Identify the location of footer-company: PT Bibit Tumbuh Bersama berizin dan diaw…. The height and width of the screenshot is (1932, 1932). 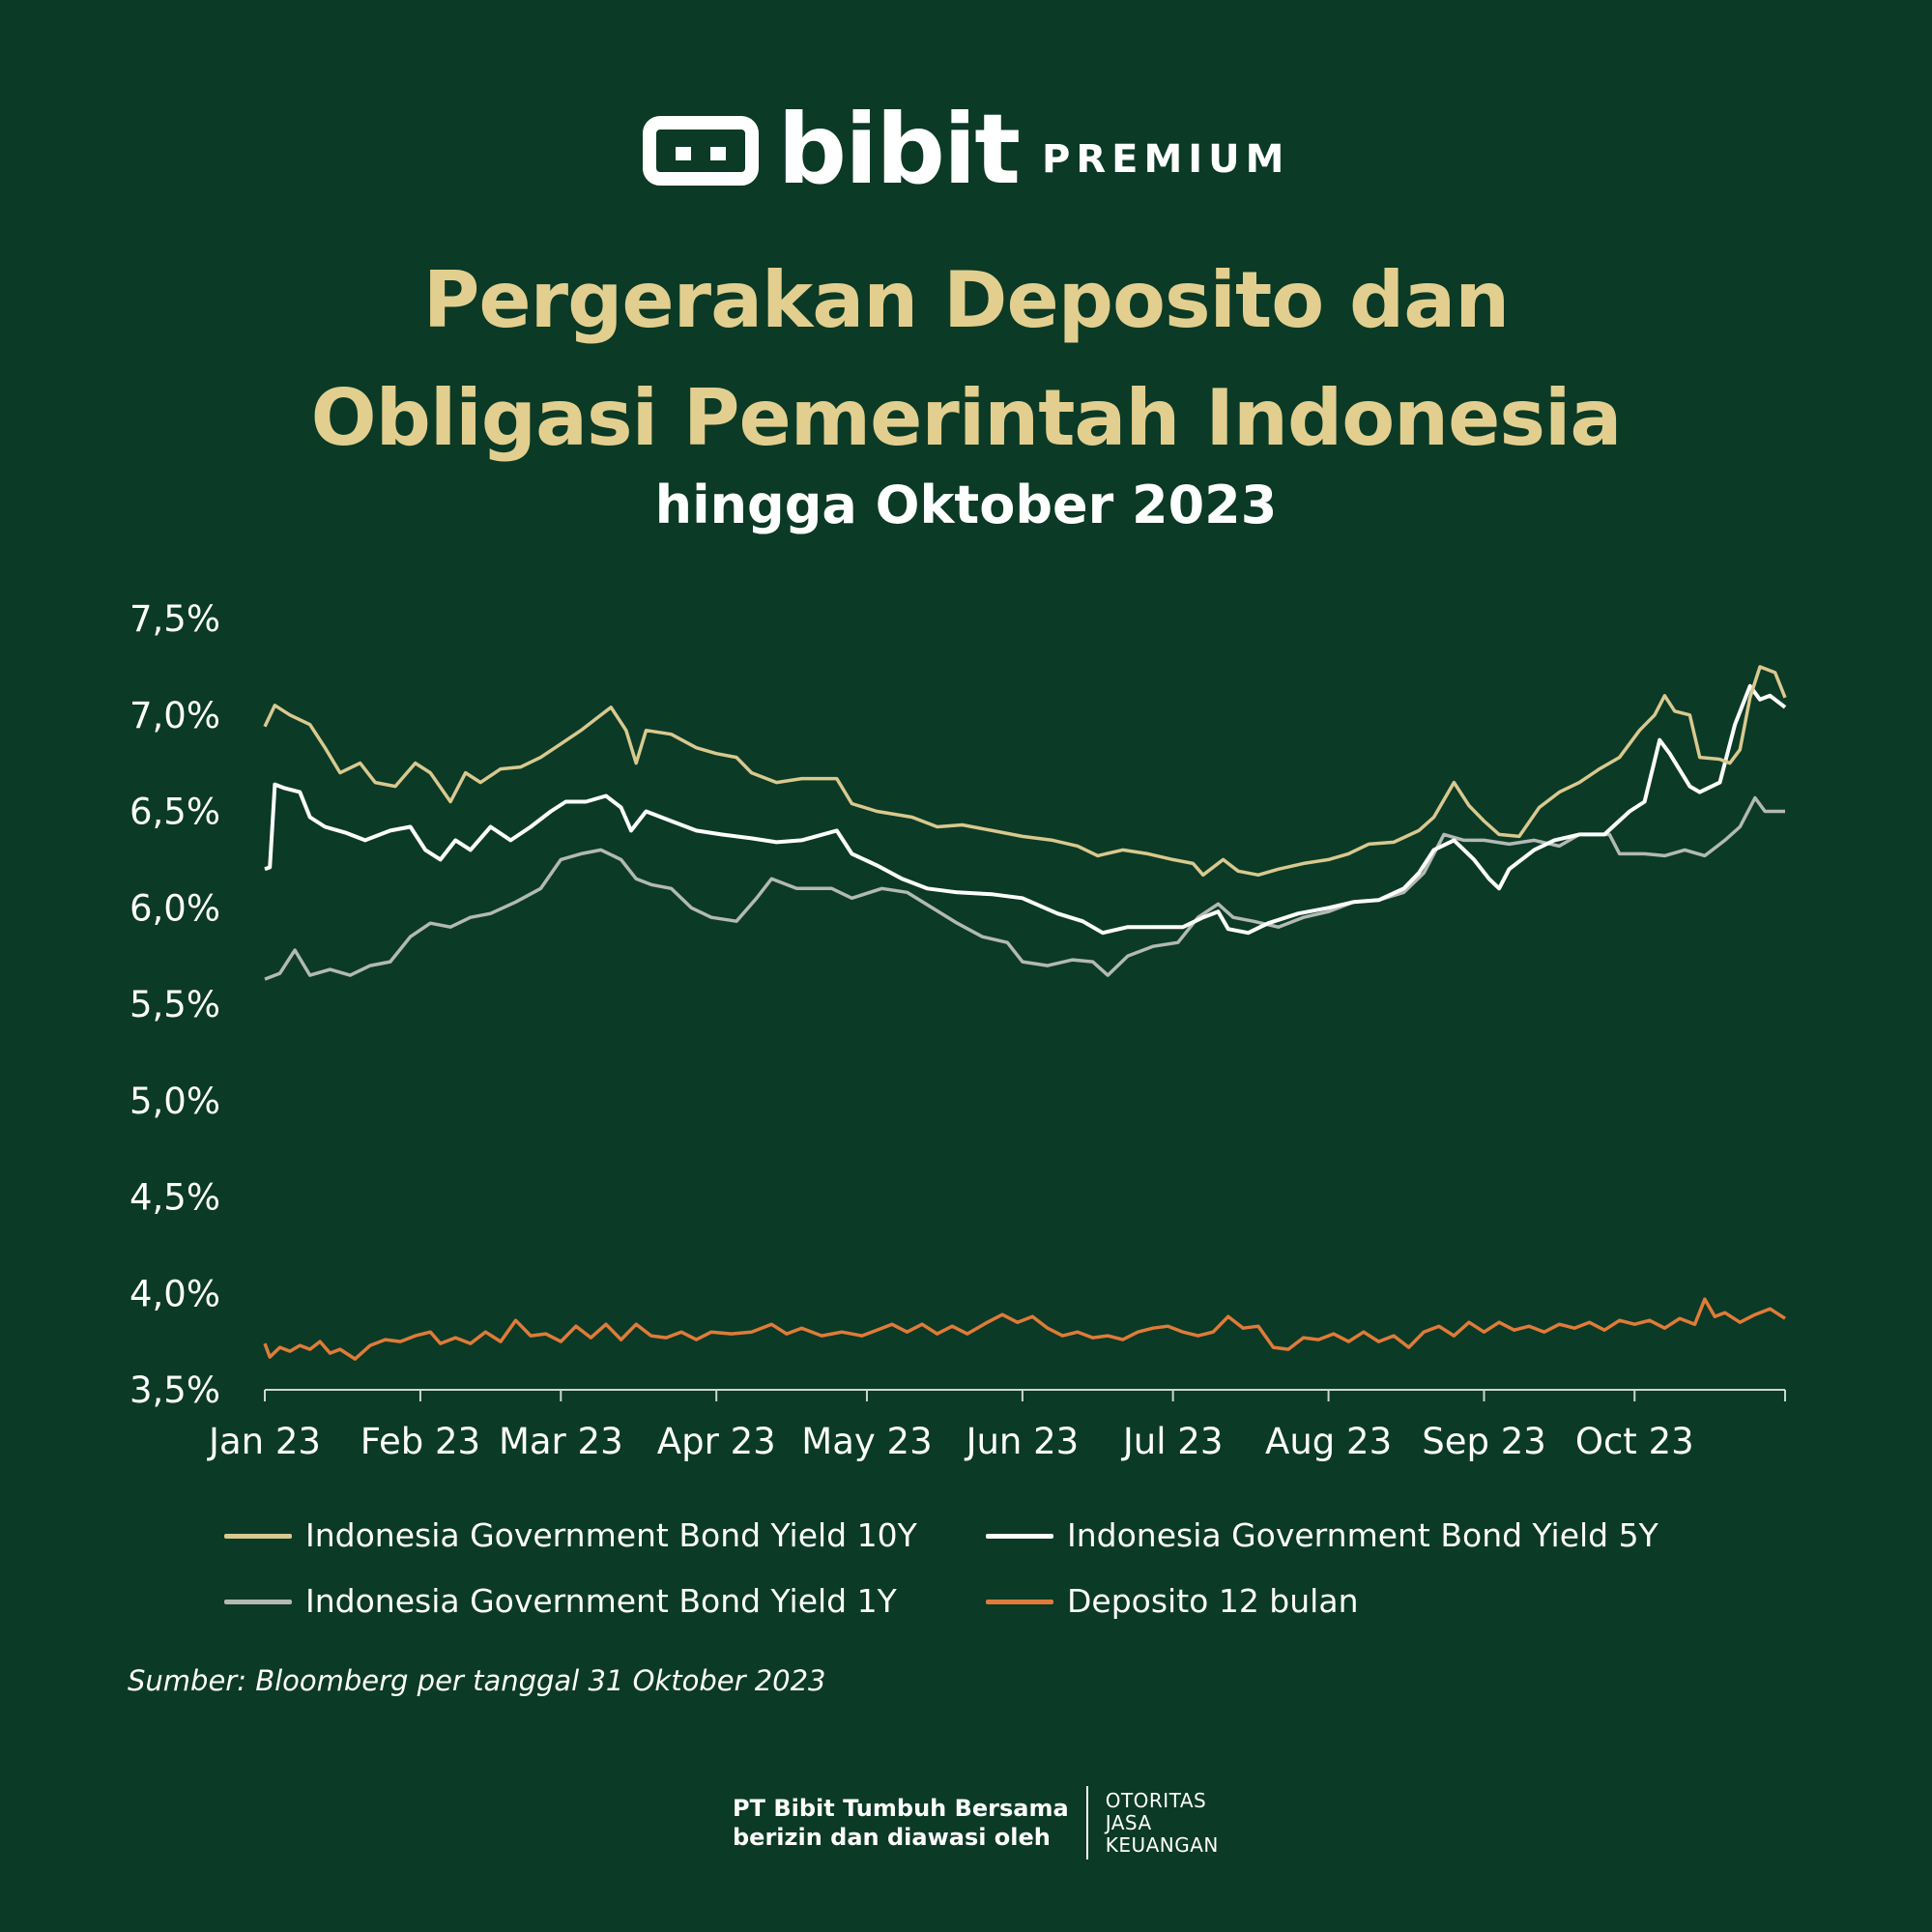
(901, 1823).